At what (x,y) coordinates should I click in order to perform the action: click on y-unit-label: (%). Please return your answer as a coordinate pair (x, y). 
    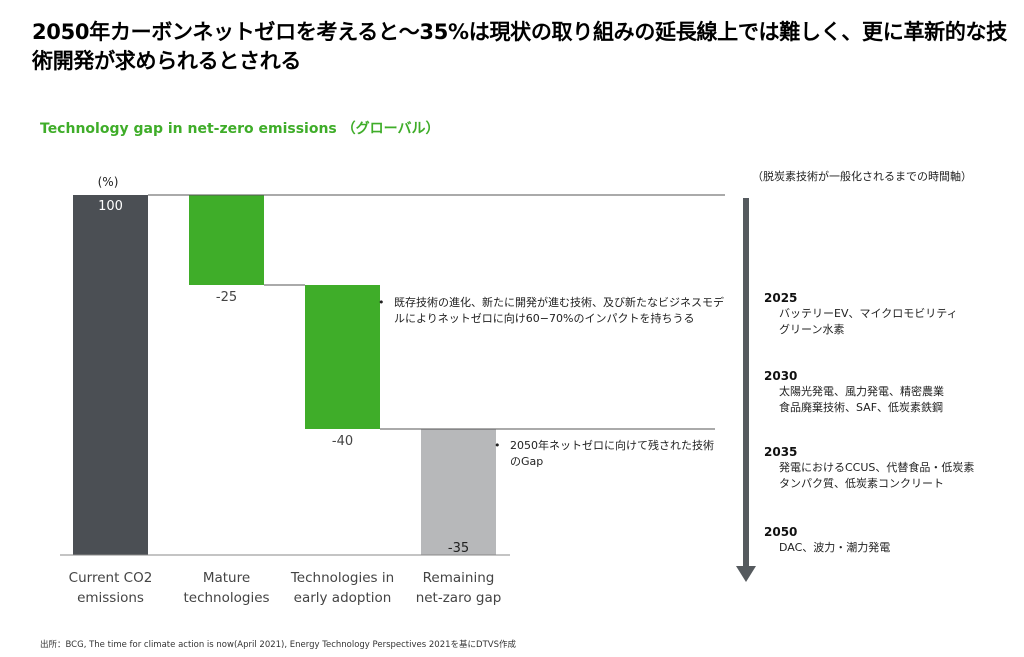
    Looking at the image, I should click on (108, 182).